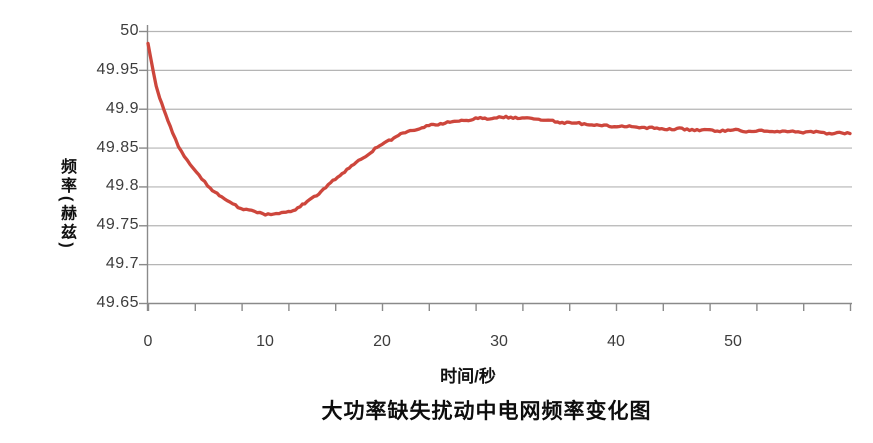 This screenshot has height=443, width=873. What do you see at coordinates (117, 225) in the screenshot?
I see `y-tick-label: 49.75` at bounding box center [117, 225].